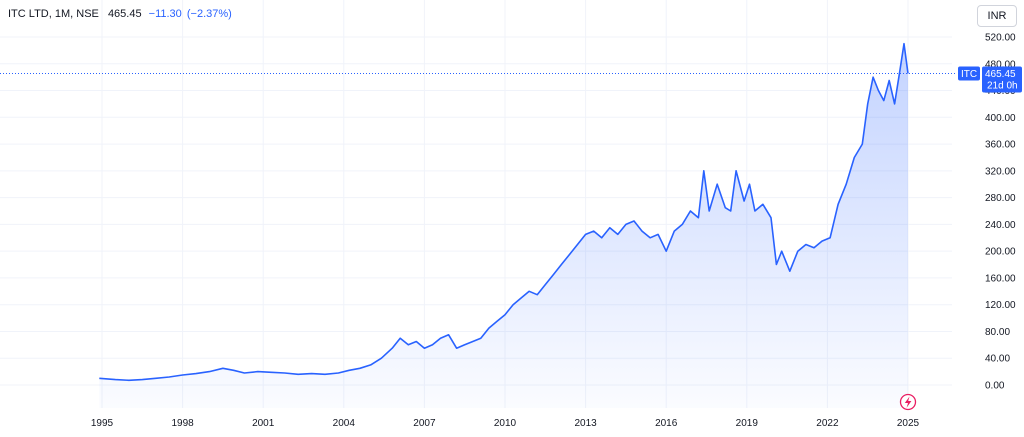 This screenshot has width=1024, height=437. Describe the element at coordinates (997, 16) in the screenshot. I see `currency-button: INR` at that location.